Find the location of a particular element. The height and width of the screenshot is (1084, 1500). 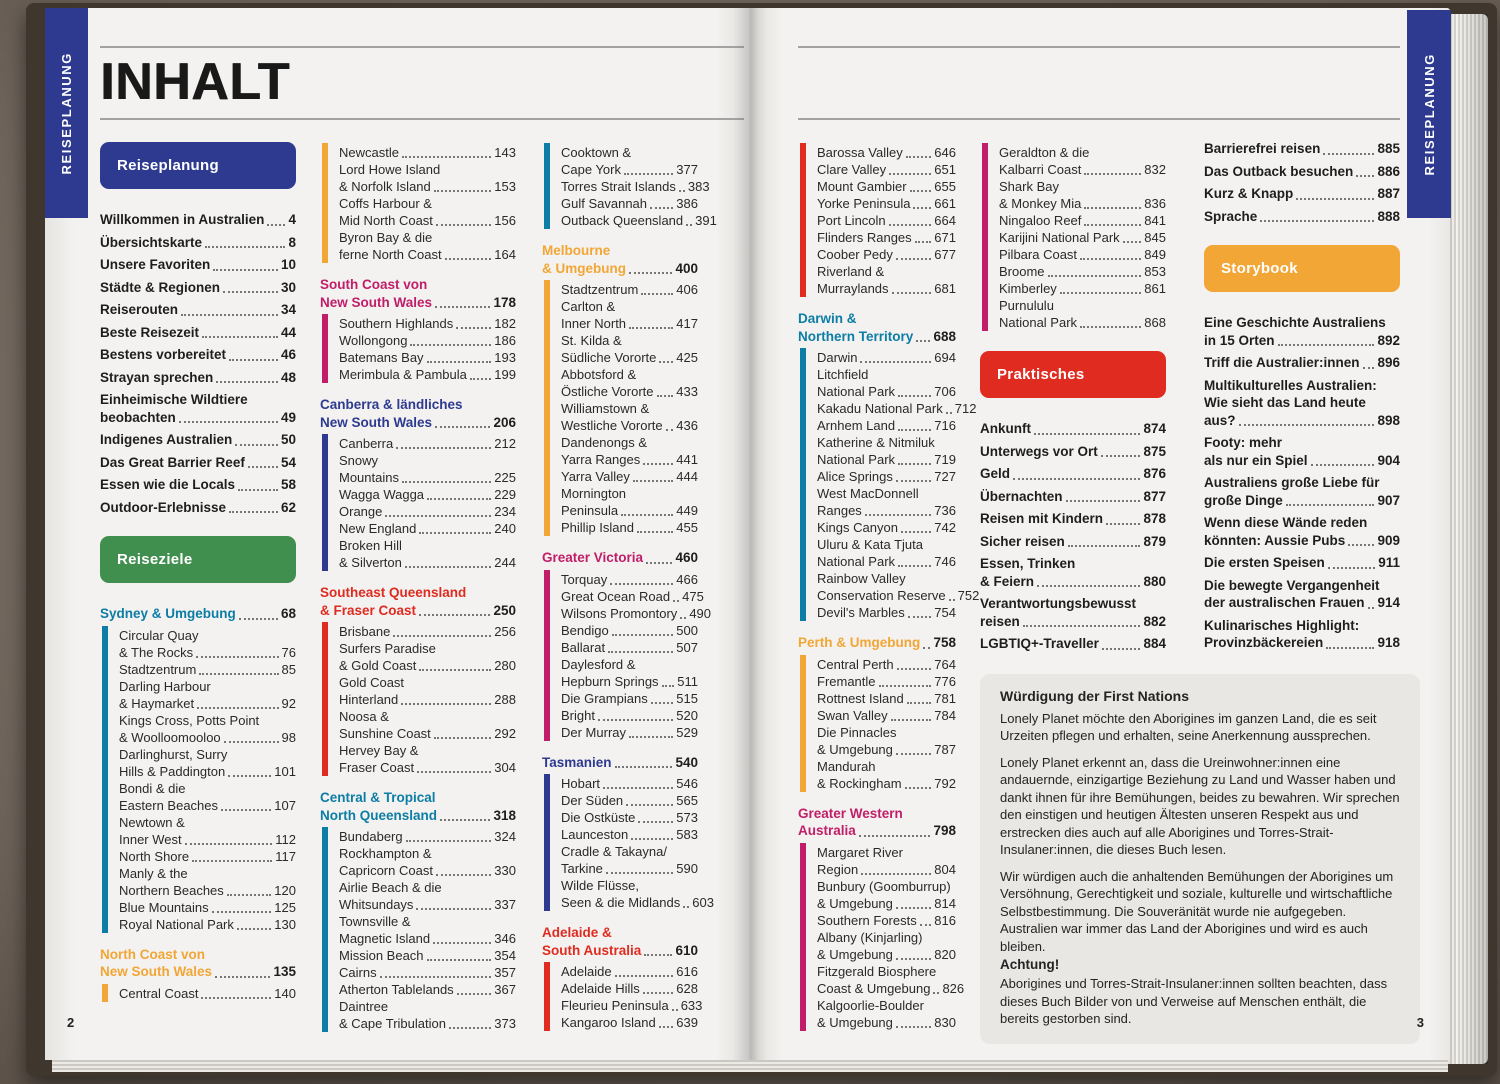

toc-entry: Port Lincoln 664 is located at coordinates (886, 220).